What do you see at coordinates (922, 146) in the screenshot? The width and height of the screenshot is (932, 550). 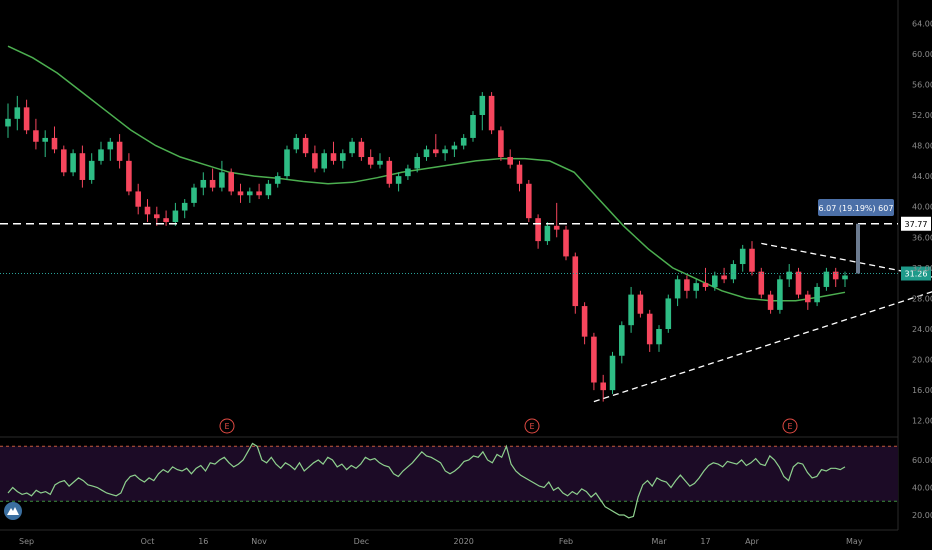 I see `price-tick-label: 48.00` at bounding box center [922, 146].